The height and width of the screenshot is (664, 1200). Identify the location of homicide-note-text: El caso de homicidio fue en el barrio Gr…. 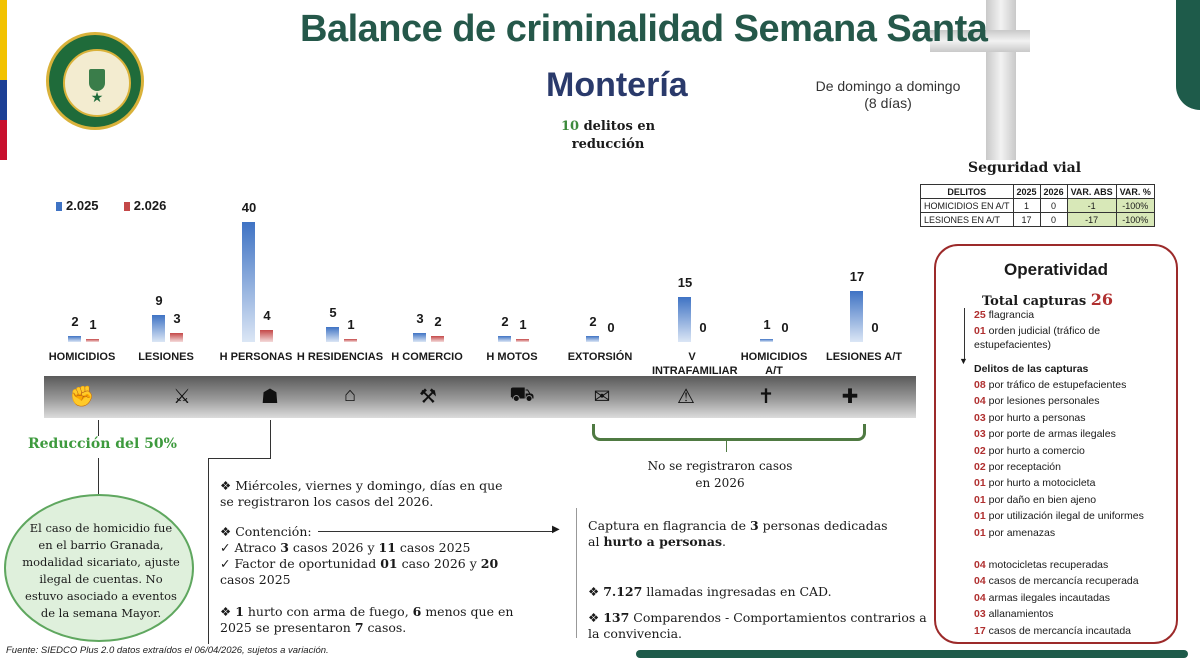
(101, 570).